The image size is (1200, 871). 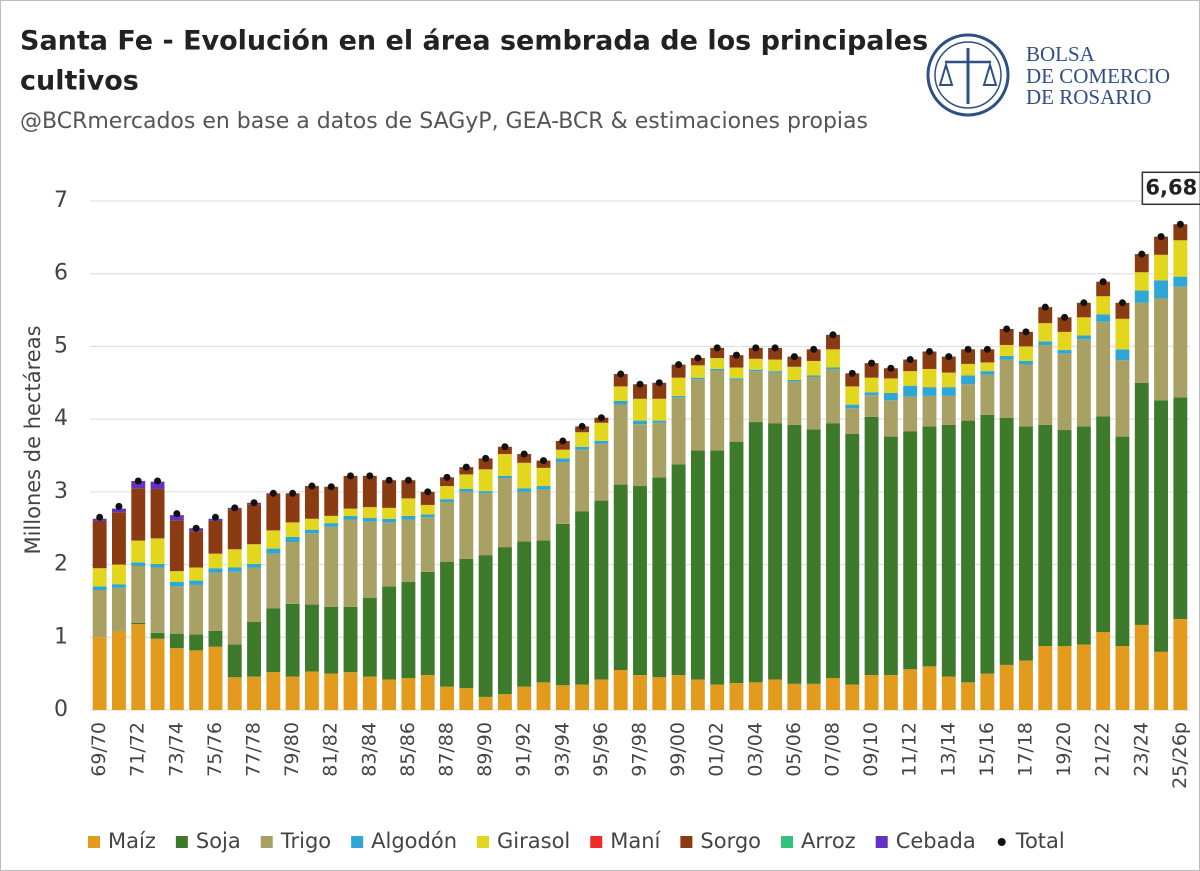 I want to click on y-tick-label: 0, so click(x=61, y=709).